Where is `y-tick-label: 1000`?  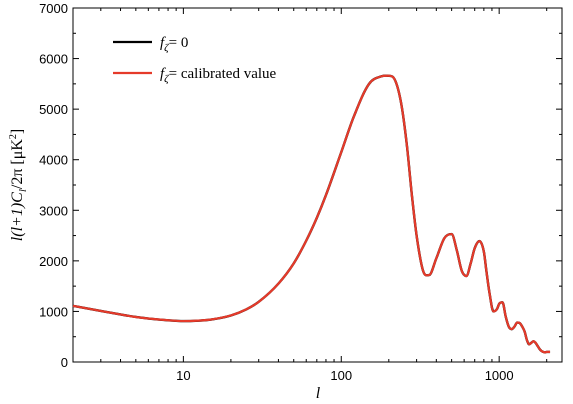 y-tick-label: 1000 is located at coordinates (53, 311).